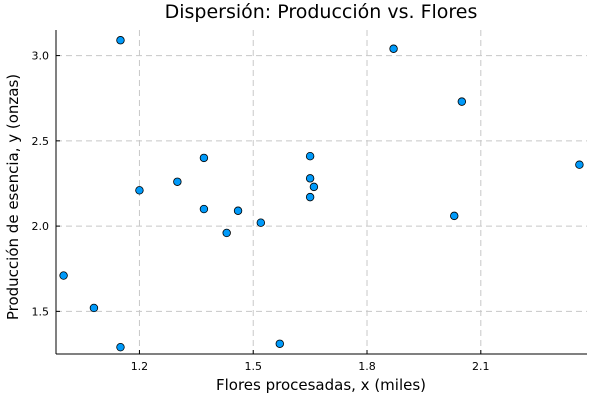 This screenshot has height=400, width=600. What do you see at coordinates (321, 385) in the screenshot?
I see `x-axis-label: Flores procesadas, x (miles)` at bounding box center [321, 385].